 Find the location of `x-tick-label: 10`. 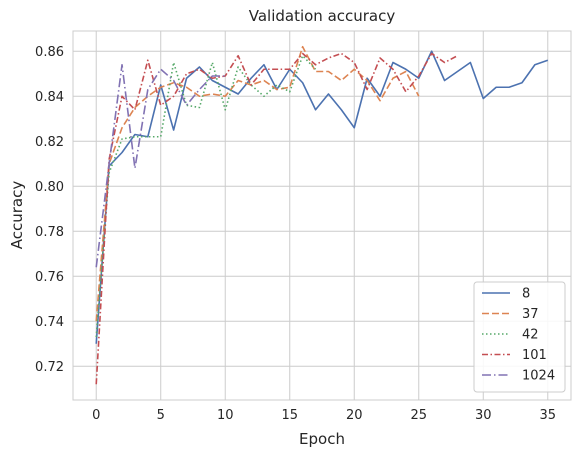

x-tick-label: 10 is located at coordinates (225, 415).